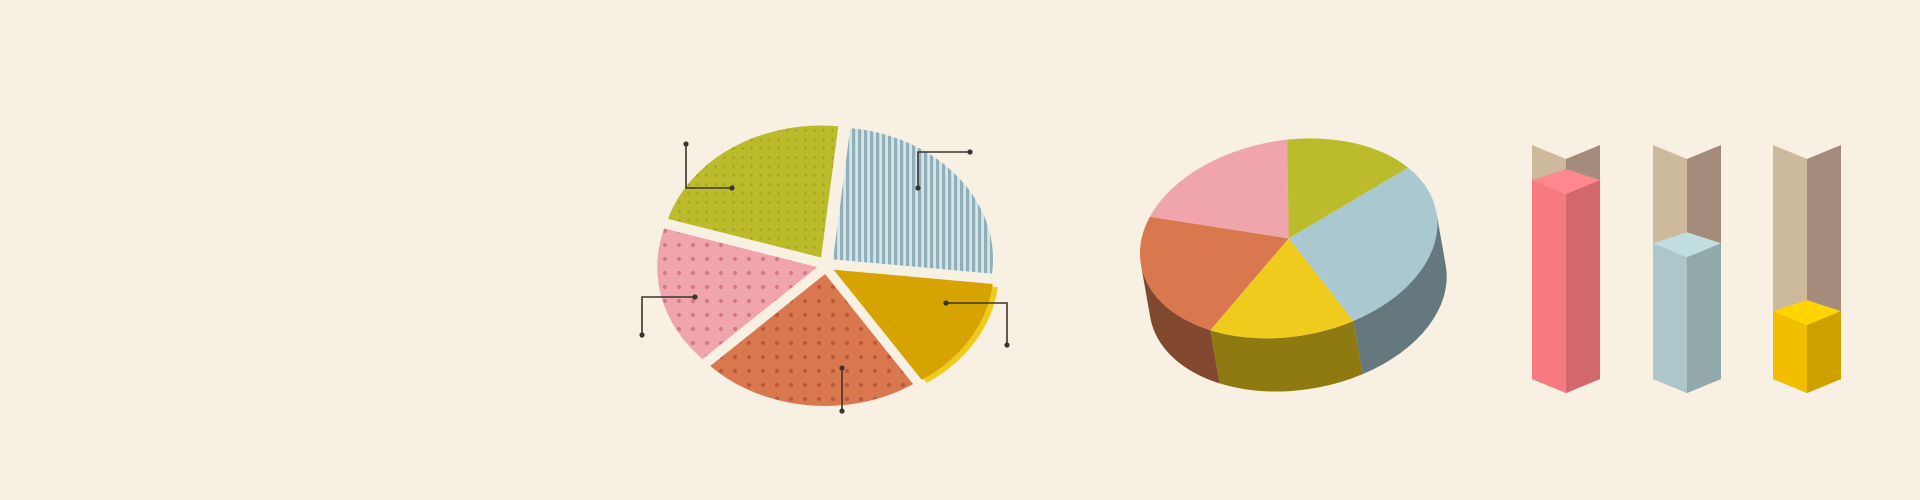 The height and width of the screenshot is (500, 1920). I want to click on 3d-pie-body, so click(1293, 265).